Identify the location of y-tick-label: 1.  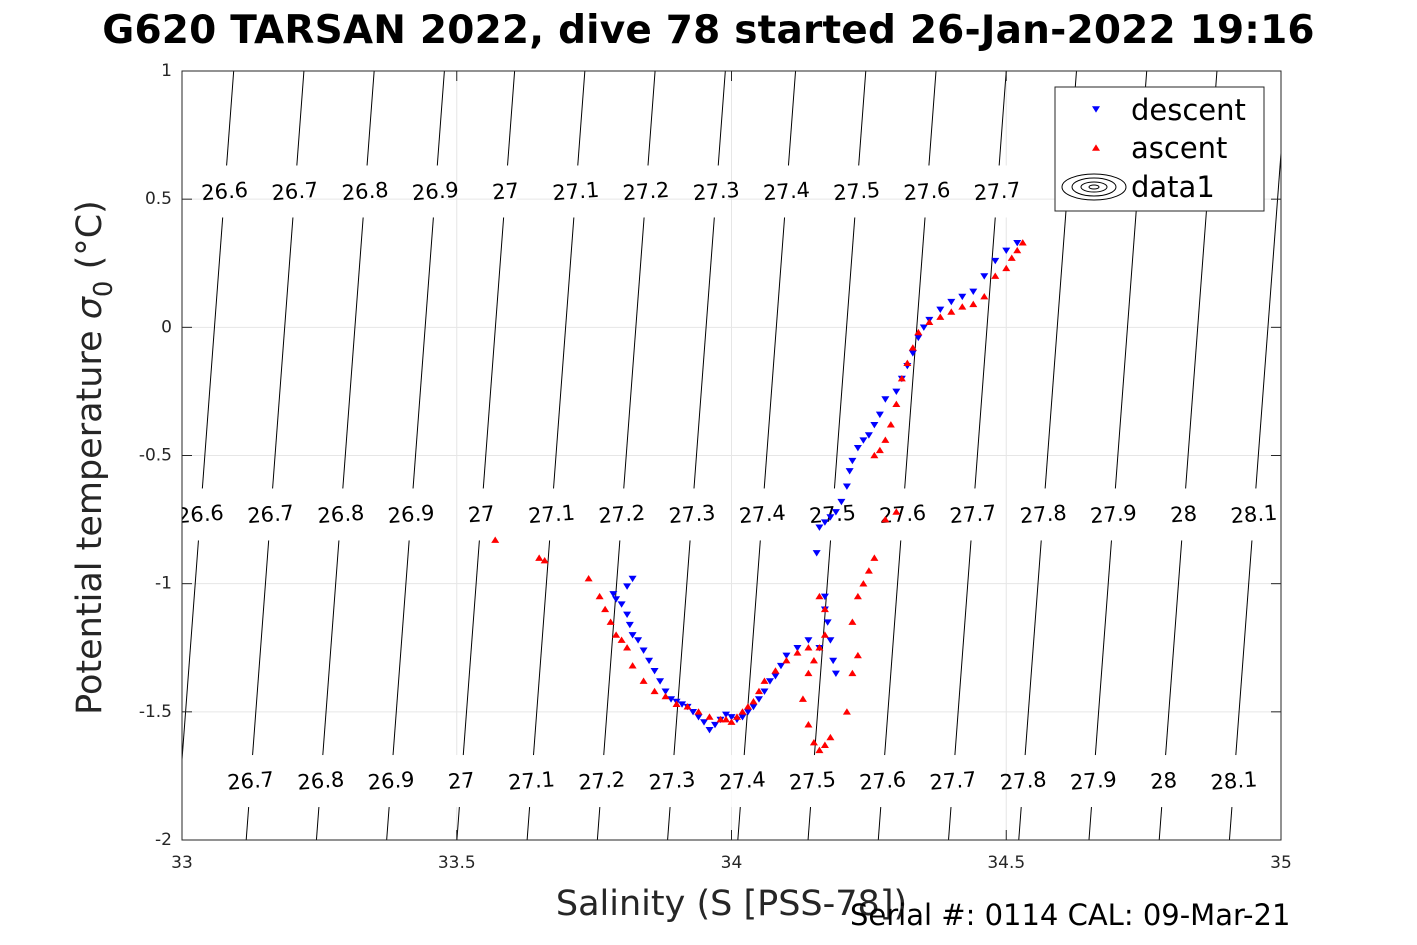
(166, 71).